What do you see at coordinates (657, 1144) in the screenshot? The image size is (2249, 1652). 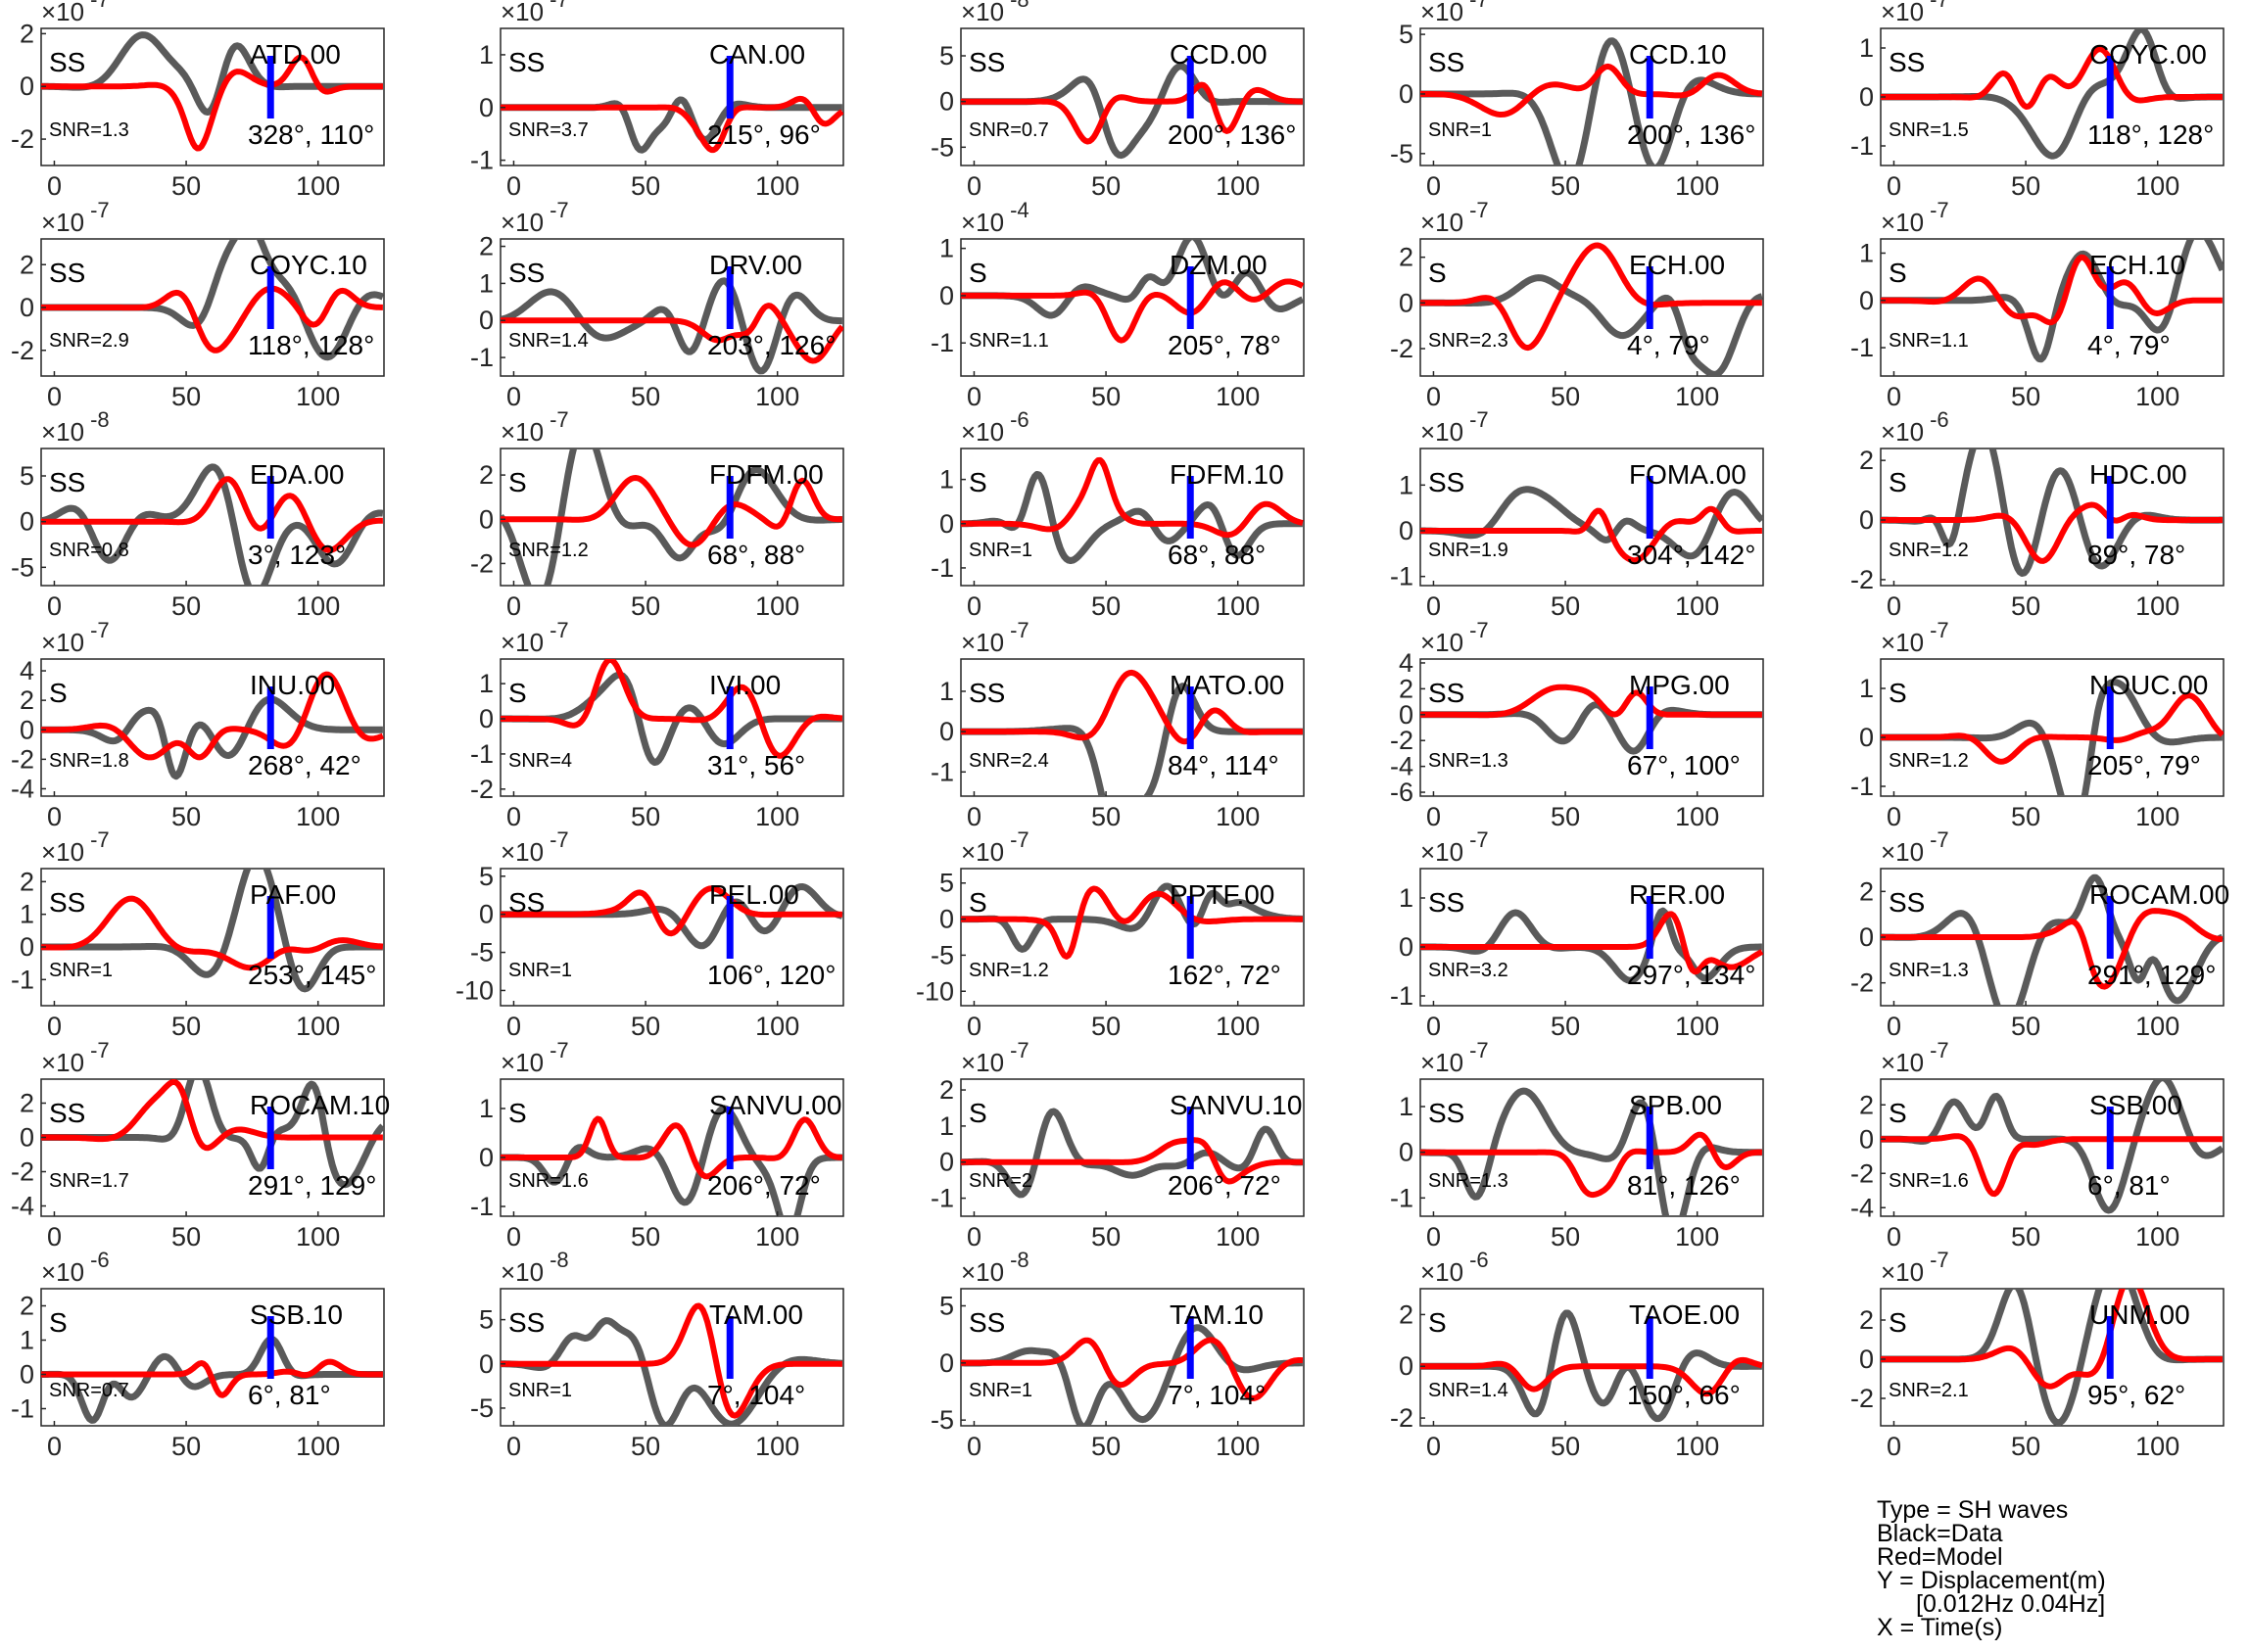 I see `panel-sanvu-00: 0 50 100 1 0 -1 ×10 -7 S SANVU.00 SNR=1.6 206°, 72°` at bounding box center [657, 1144].